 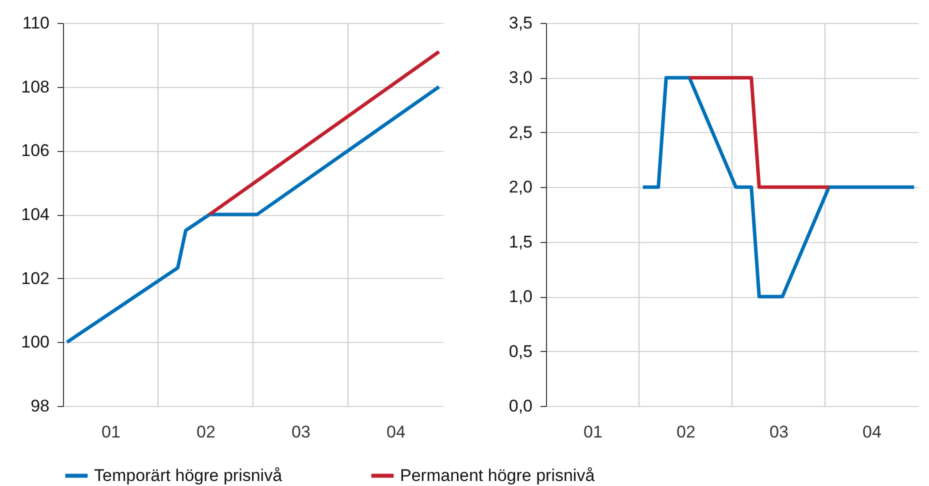 I want to click on legend-label: Permanent högre prisnivå, so click(x=498, y=475).